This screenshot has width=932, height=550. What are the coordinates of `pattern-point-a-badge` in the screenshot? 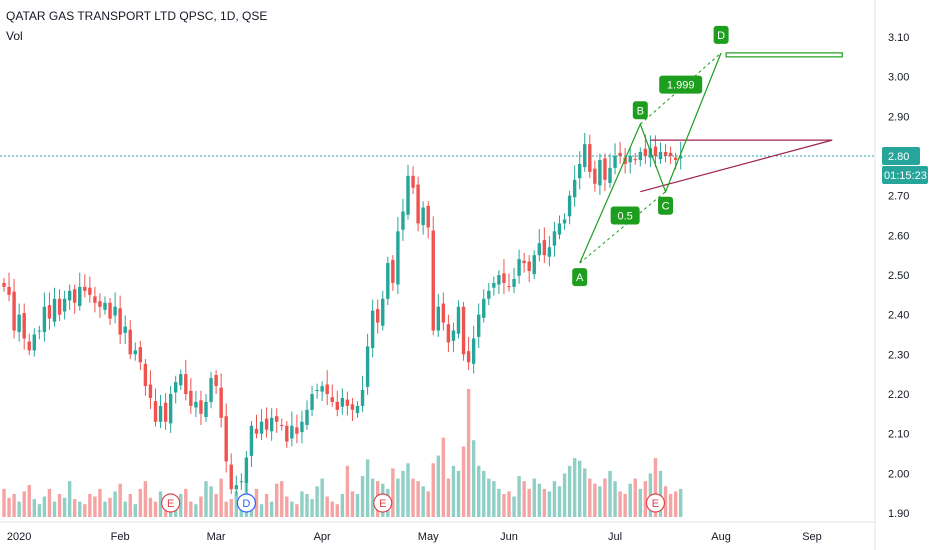 It's located at (580, 277).